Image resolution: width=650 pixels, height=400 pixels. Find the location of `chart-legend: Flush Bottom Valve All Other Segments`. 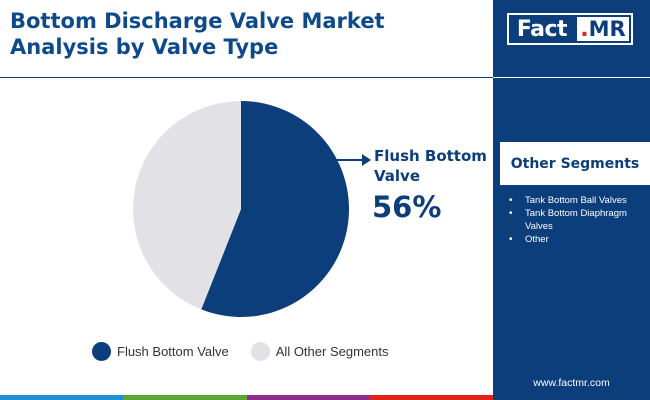

chart-legend: Flush Bottom Valve All Other Segments is located at coordinates (251, 351).